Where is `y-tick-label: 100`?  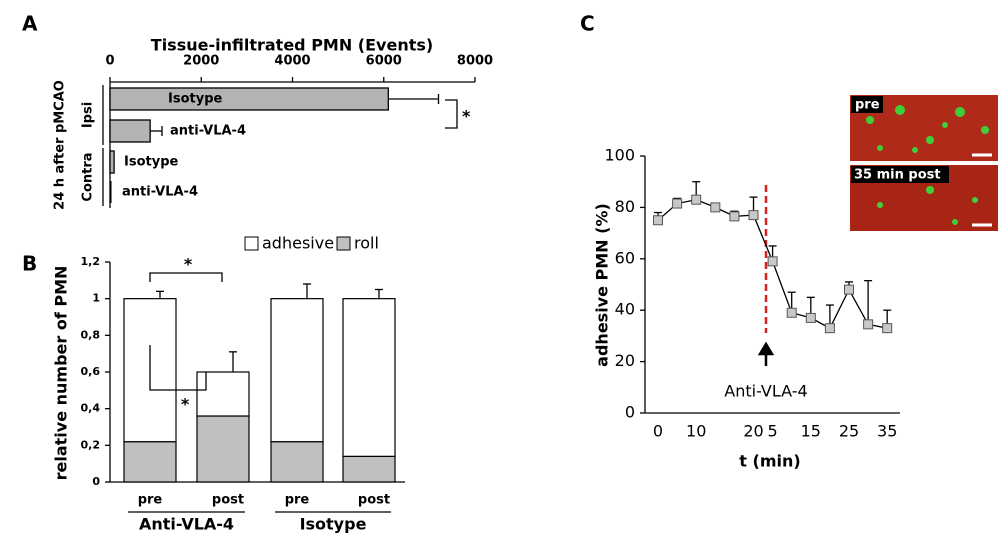 y-tick-label: 100 is located at coordinates (619, 155).